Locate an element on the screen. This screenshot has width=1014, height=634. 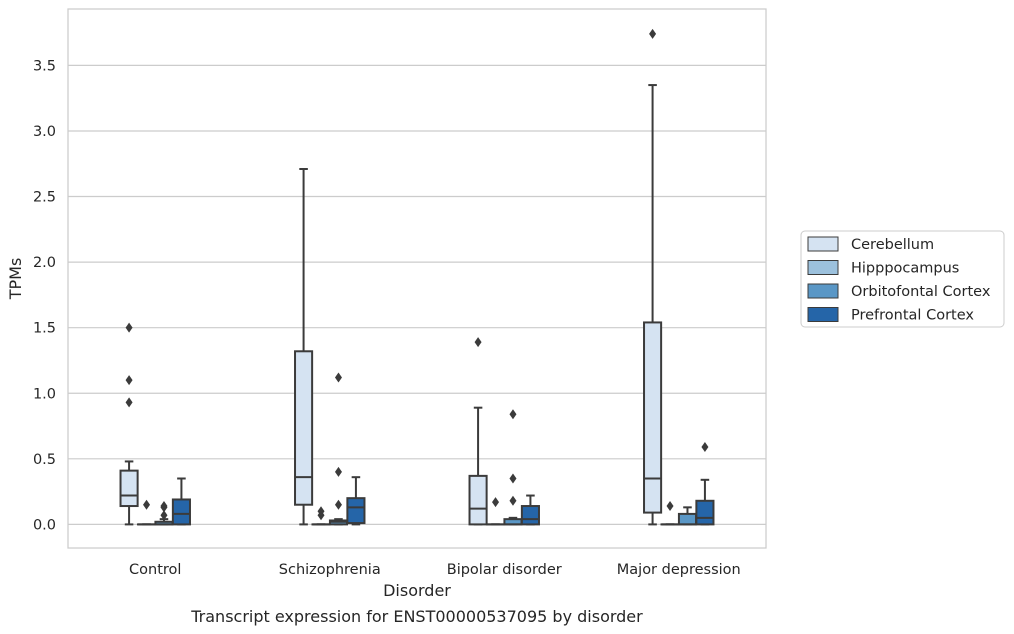
x-axis-label: Disorder is located at coordinates (417, 590).